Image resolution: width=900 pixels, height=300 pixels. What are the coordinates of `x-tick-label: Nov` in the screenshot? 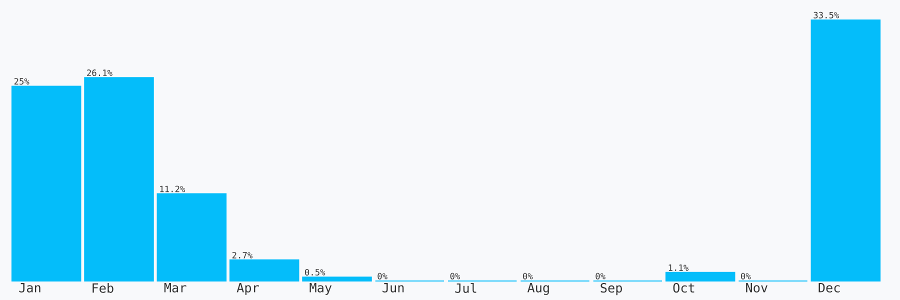 It's located at (757, 287).